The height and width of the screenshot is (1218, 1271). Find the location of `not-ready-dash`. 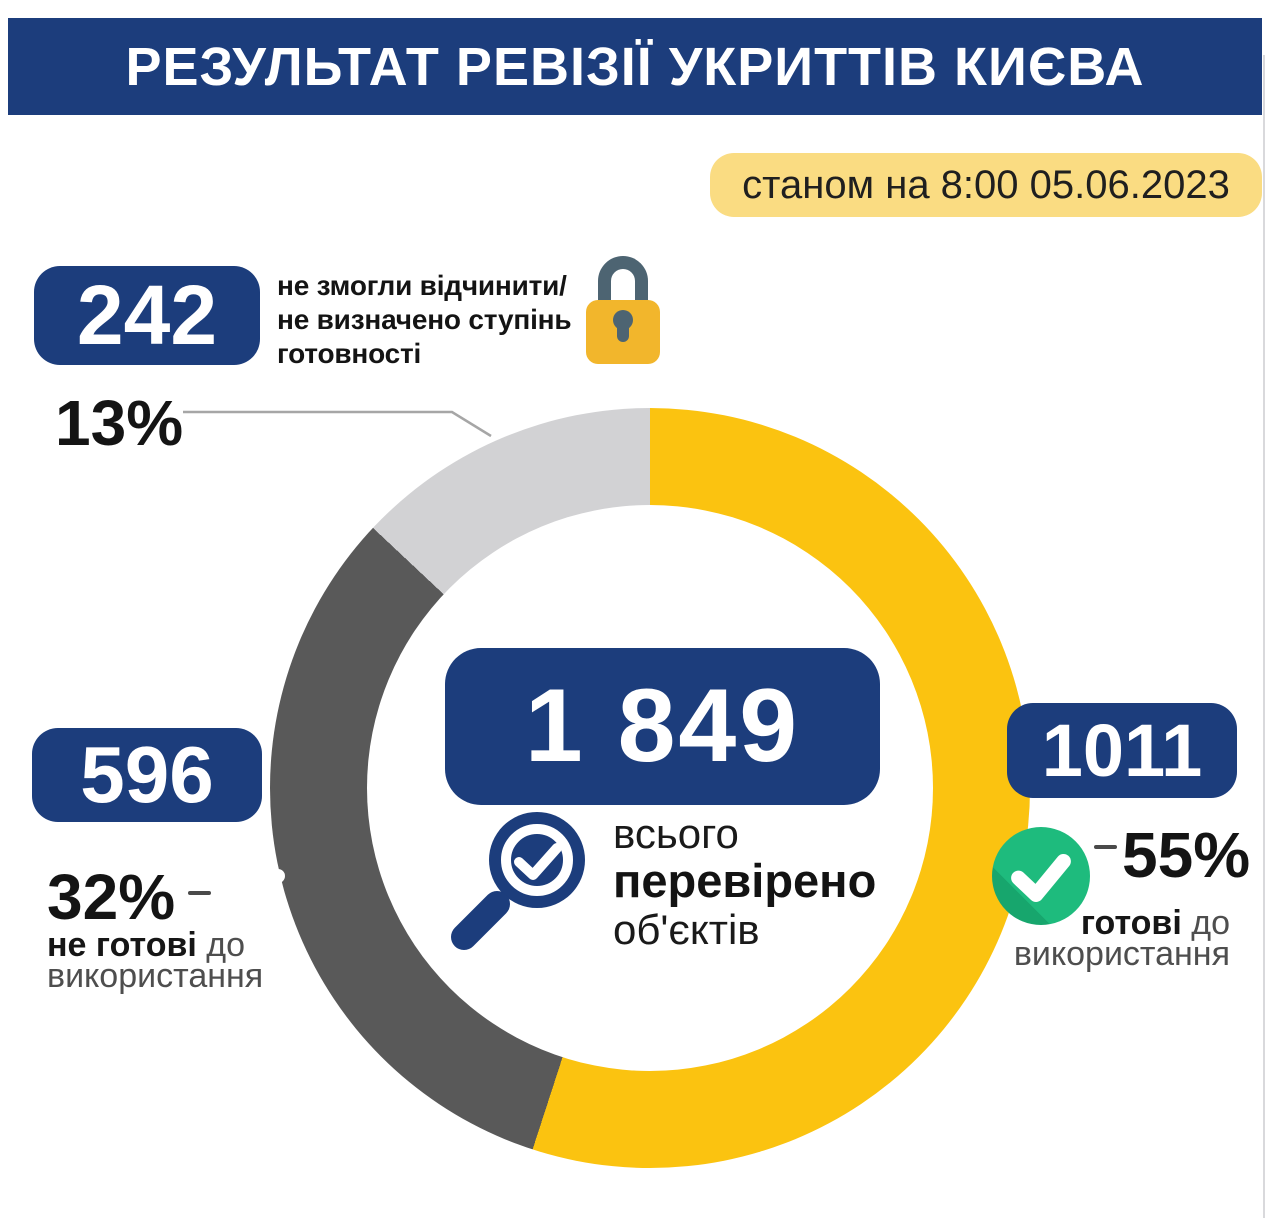

not-ready-dash is located at coordinates (199, 893).